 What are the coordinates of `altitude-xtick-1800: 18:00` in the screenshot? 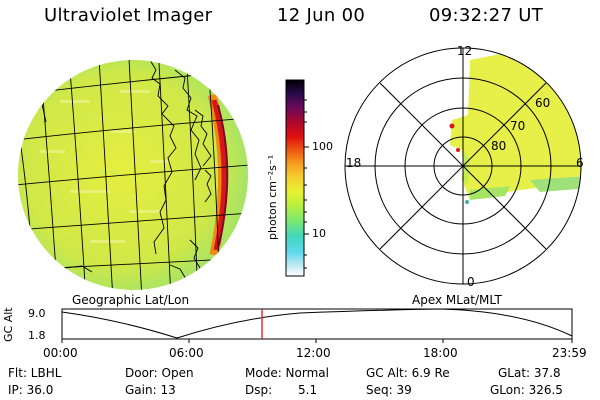 It's located at (440, 353).